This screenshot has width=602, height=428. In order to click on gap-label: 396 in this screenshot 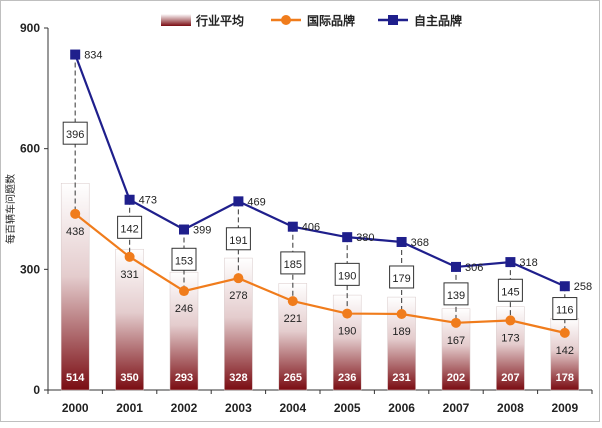, I will do `click(75, 135)`.